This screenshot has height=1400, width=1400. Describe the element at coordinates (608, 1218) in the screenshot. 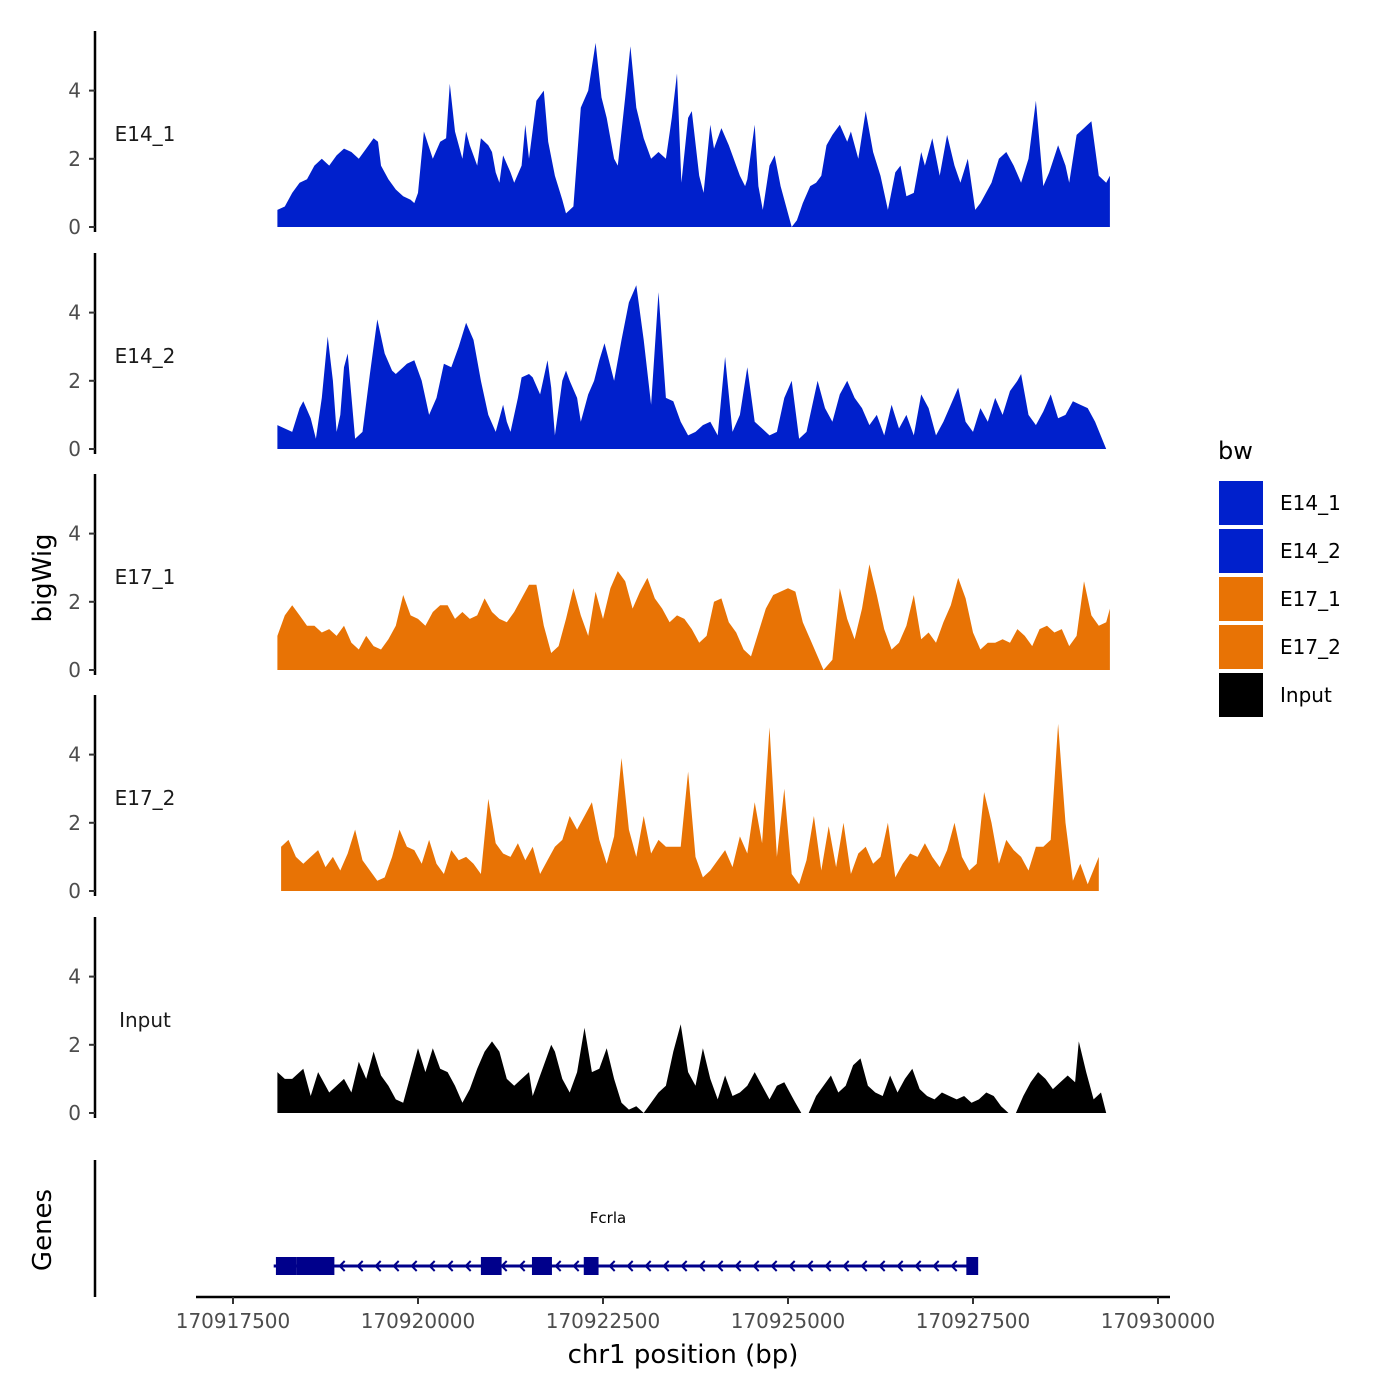

I see `gene-label: Fcrla` at that location.